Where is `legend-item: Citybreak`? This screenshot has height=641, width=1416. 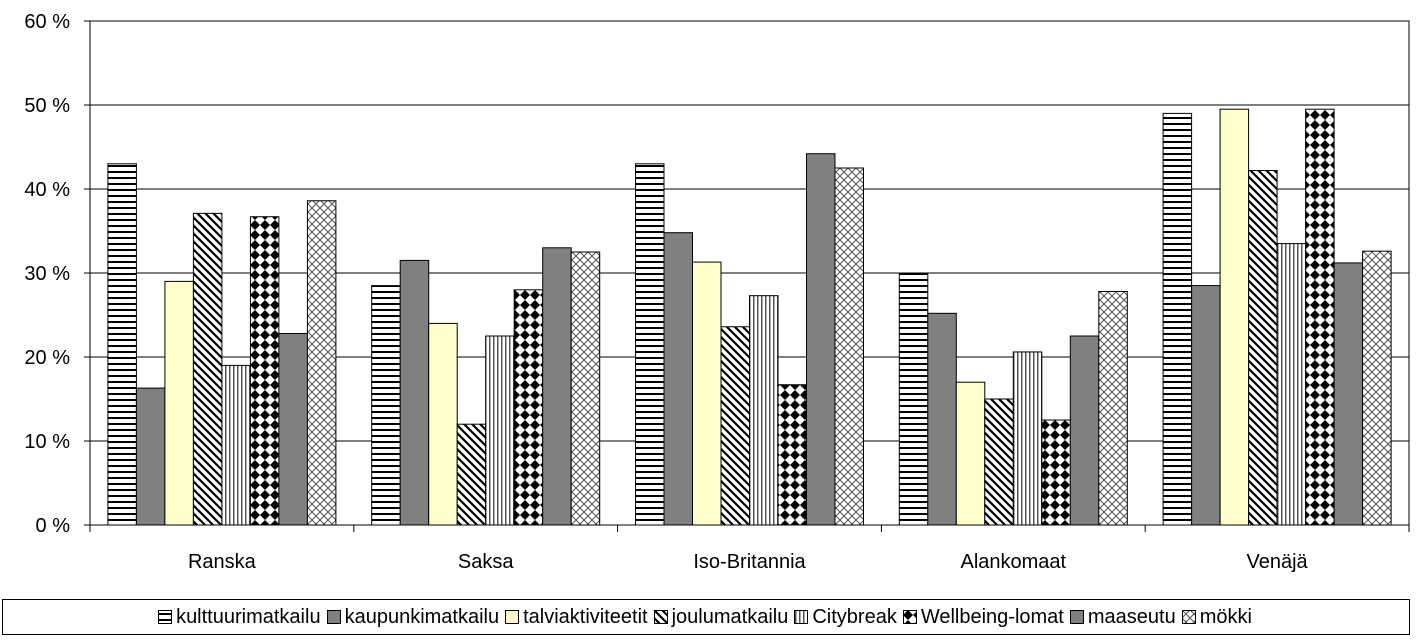
legend-item: Citybreak is located at coordinates (845, 617).